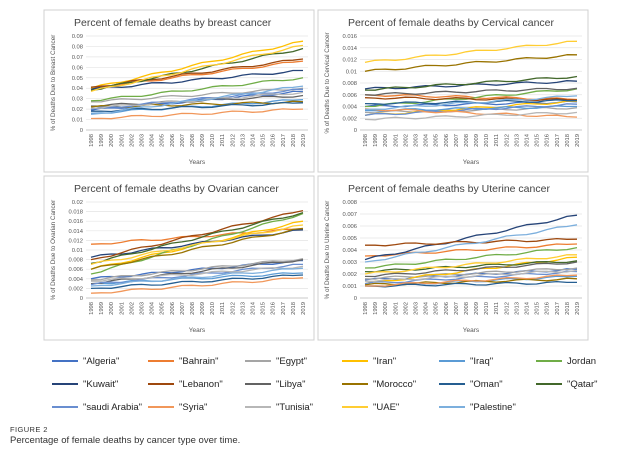 The image size is (634, 455). What do you see at coordinates (376, 308) in the screenshot?
I see `x-tick-label: 1999` at bounding box center [376, 308].